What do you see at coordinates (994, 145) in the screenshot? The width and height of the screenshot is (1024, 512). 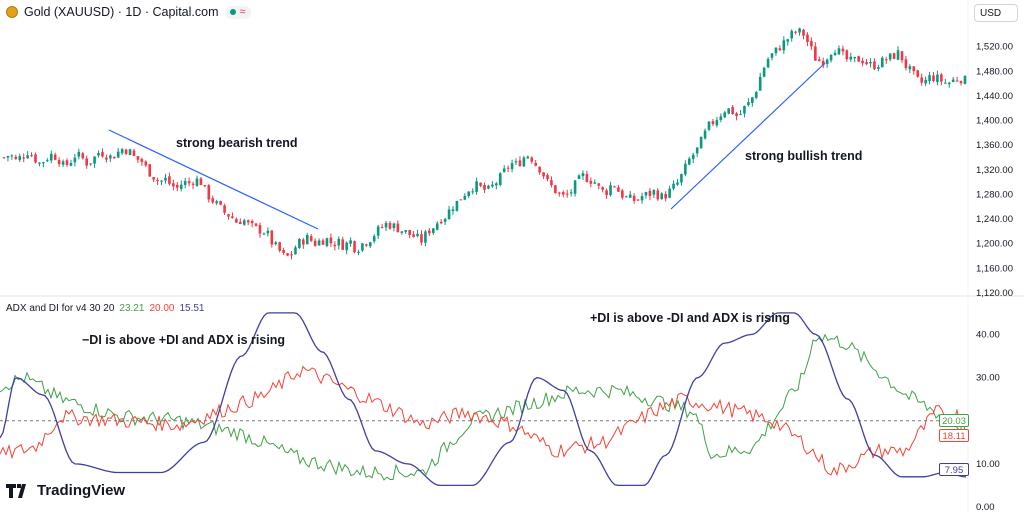 I see `price-tick-label: 1,360.00` at bounding box center [994, 145].